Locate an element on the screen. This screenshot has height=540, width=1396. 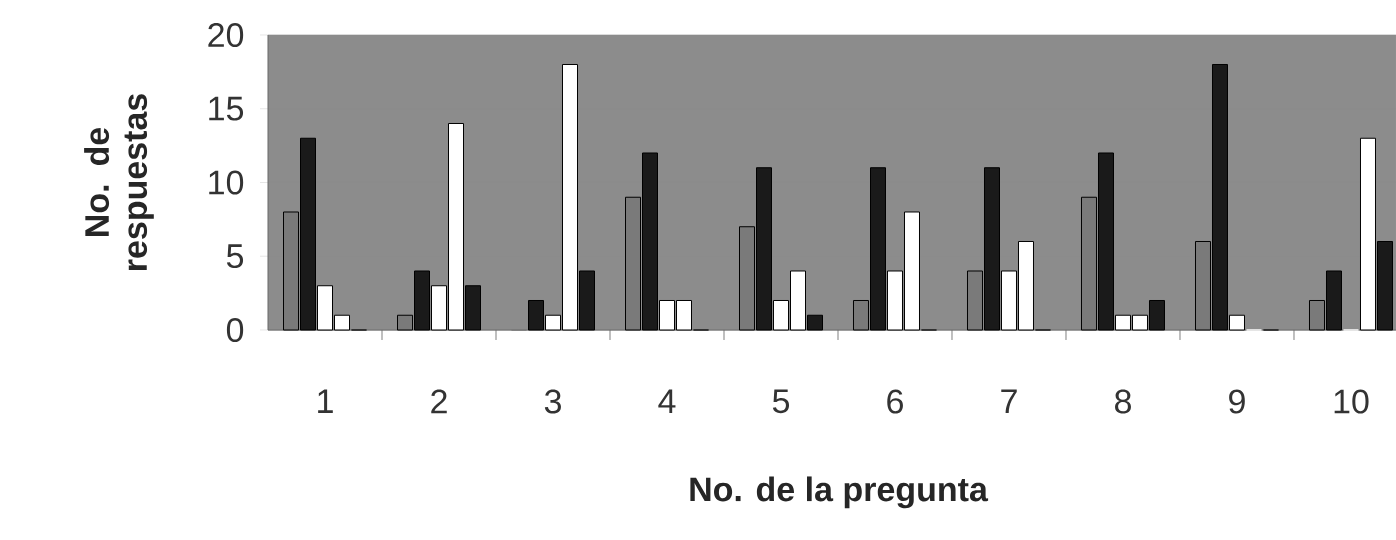
y-tick-label: 20 is located at coordinates (226, 35).